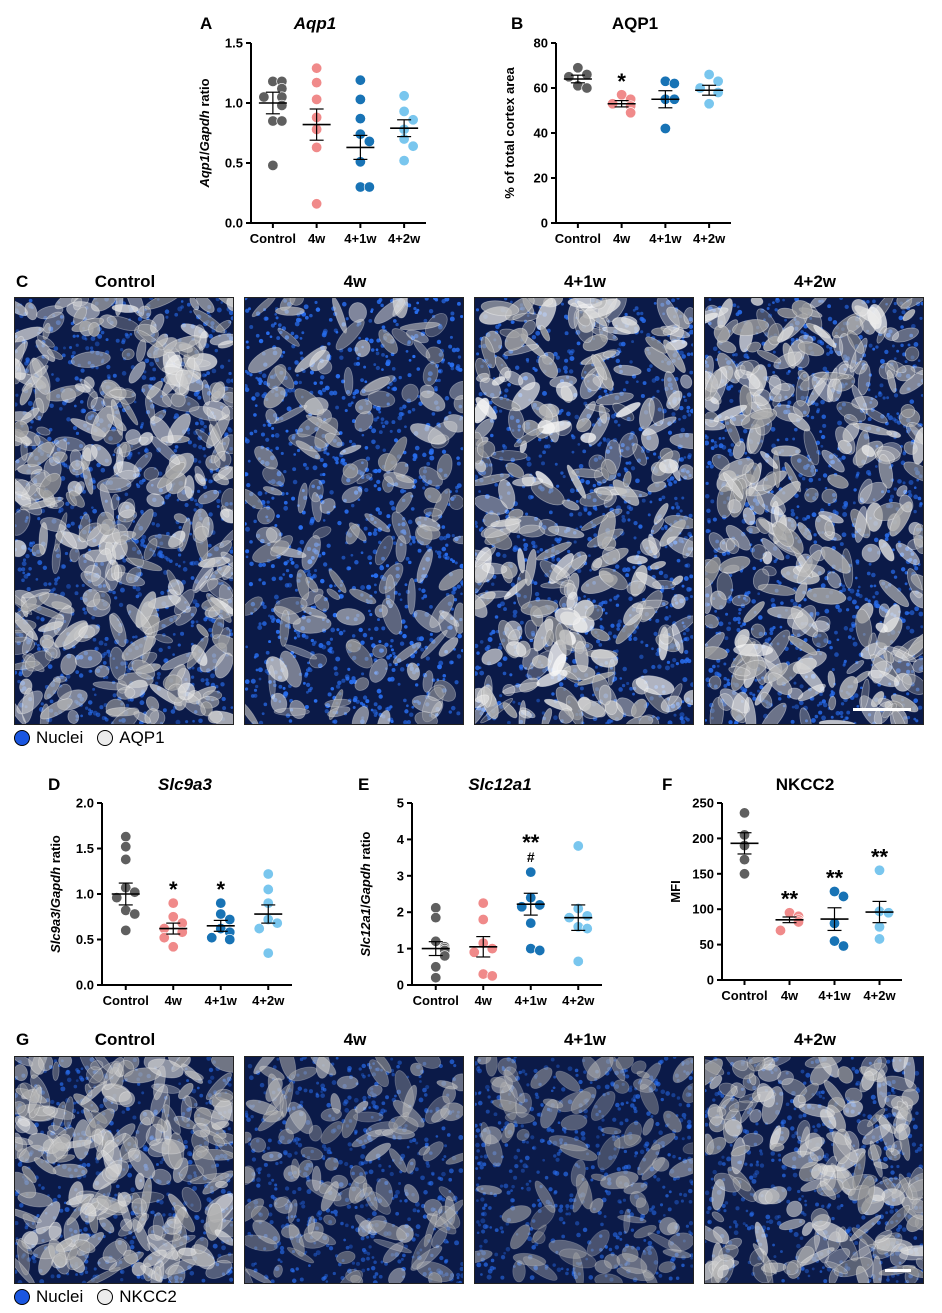  Describe the element at coordinates (815, 281) in the screenshot. I see `image-label-4plus2w: 4+2w` at that location.